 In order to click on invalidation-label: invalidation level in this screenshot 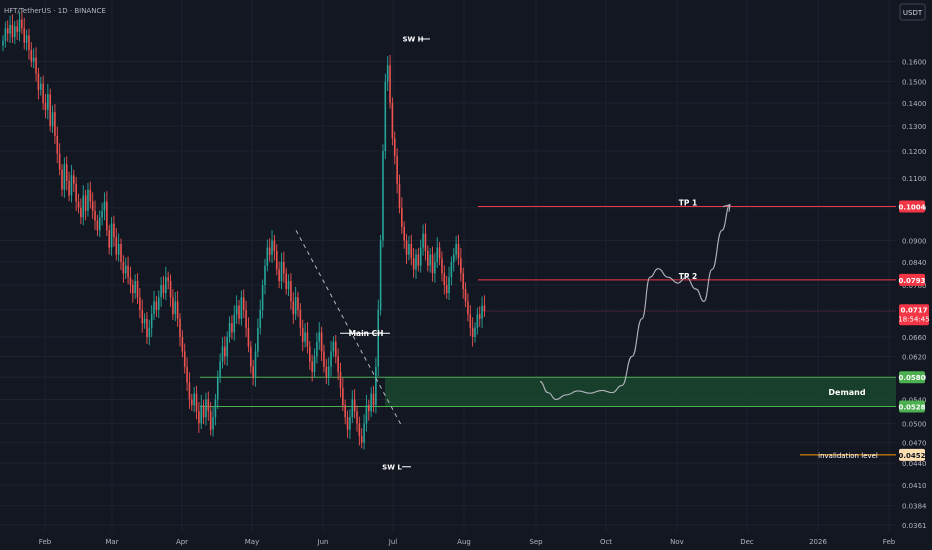, I will do `click(848, 456)`.